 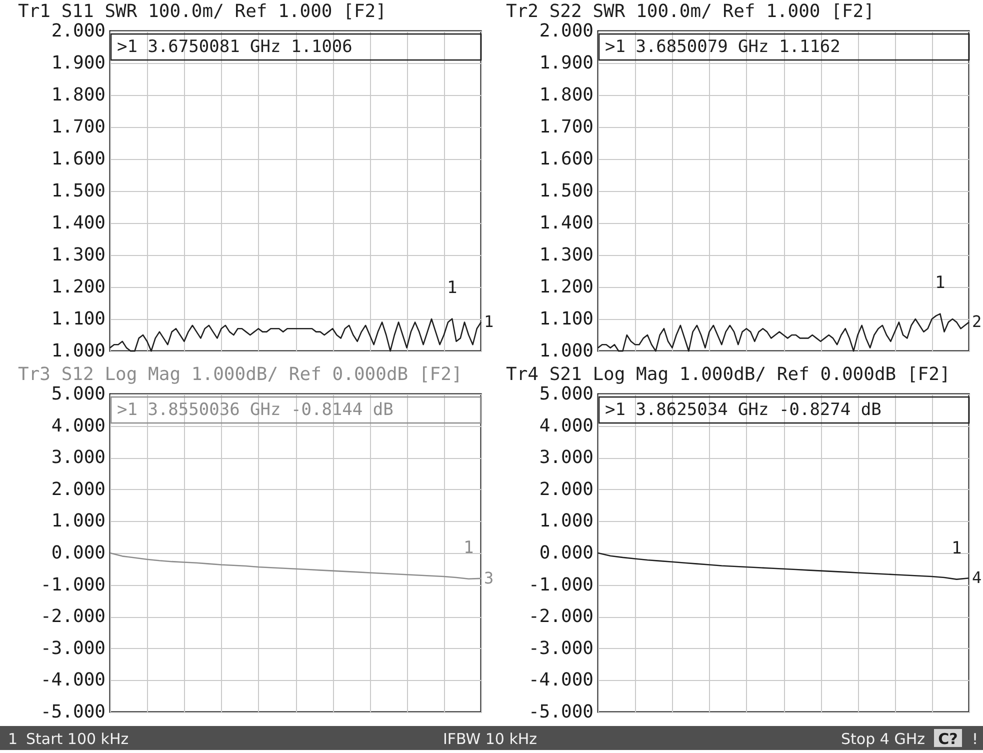 I want to click on text: C?, so click(x=948, y=739).